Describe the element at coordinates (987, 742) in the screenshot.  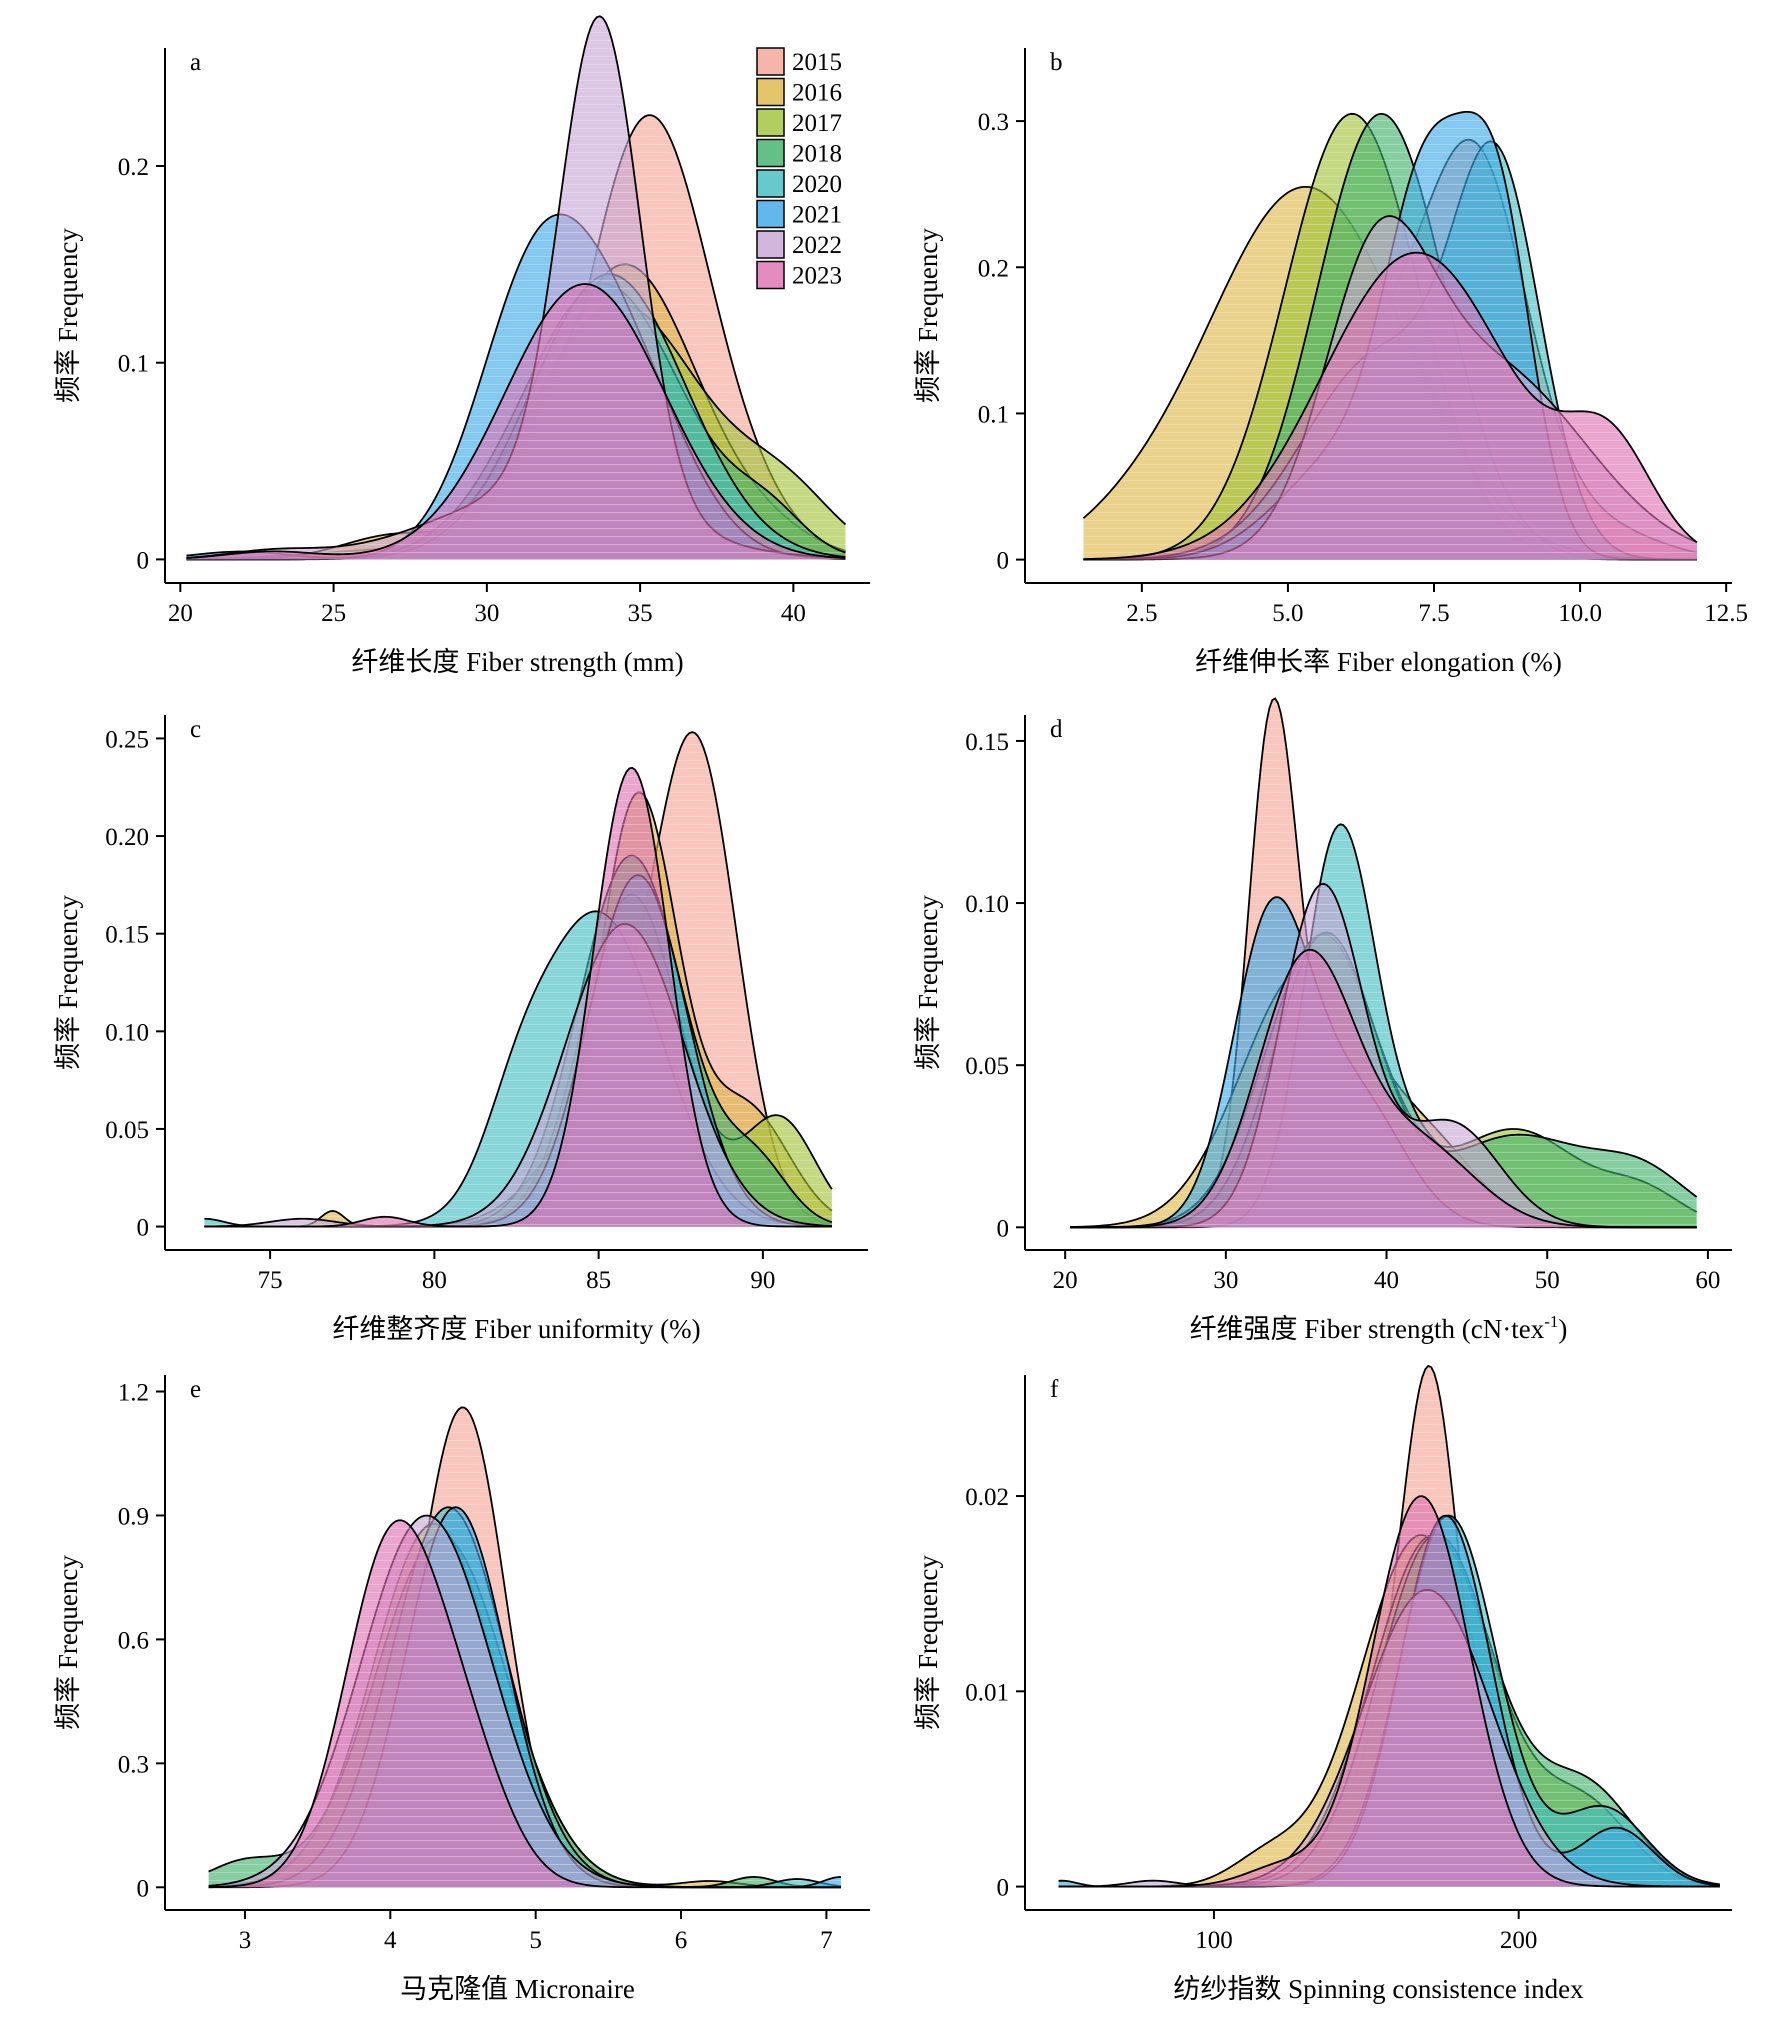
I see `y-tick-label-d: 0.15` at that location.